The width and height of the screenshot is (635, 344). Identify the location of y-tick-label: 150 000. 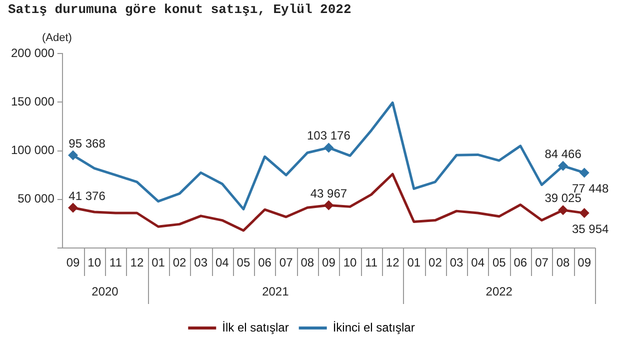
(32, 101).